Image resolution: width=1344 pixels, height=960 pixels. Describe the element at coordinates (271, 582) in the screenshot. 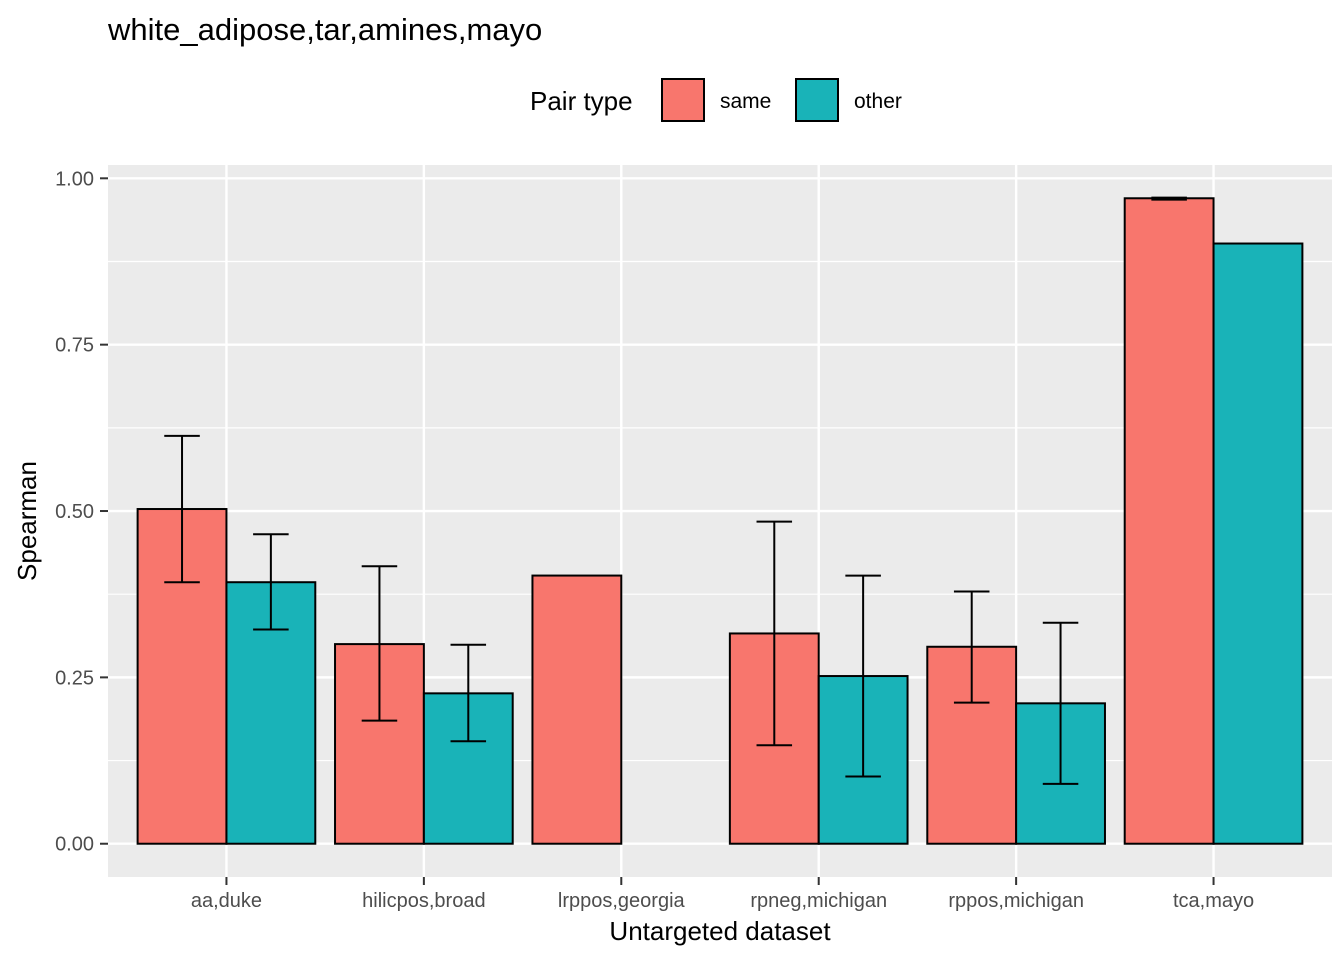

I see `error-bar-other-aa,duke` at that location.